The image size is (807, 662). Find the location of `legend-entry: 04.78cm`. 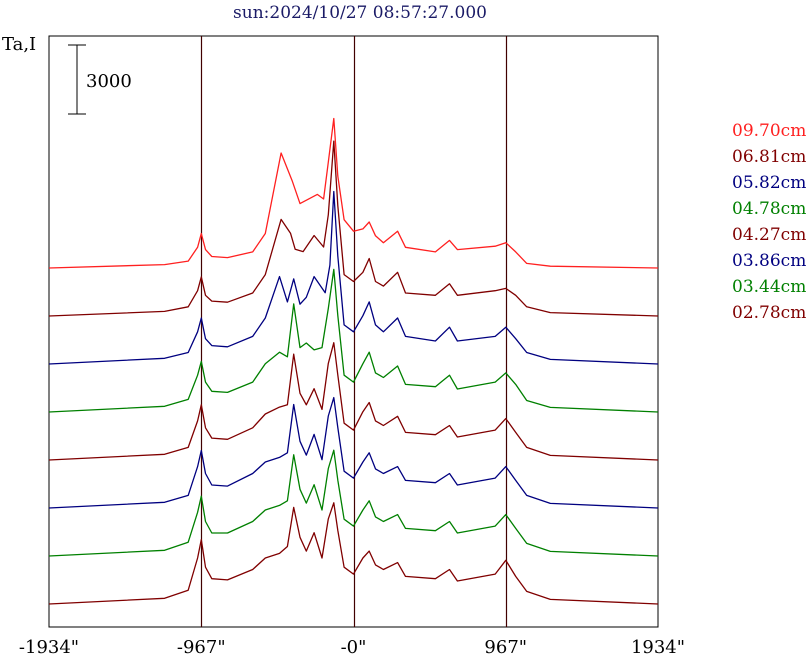

legend-entry: 04.78cm is located at coordinates (769, 209).